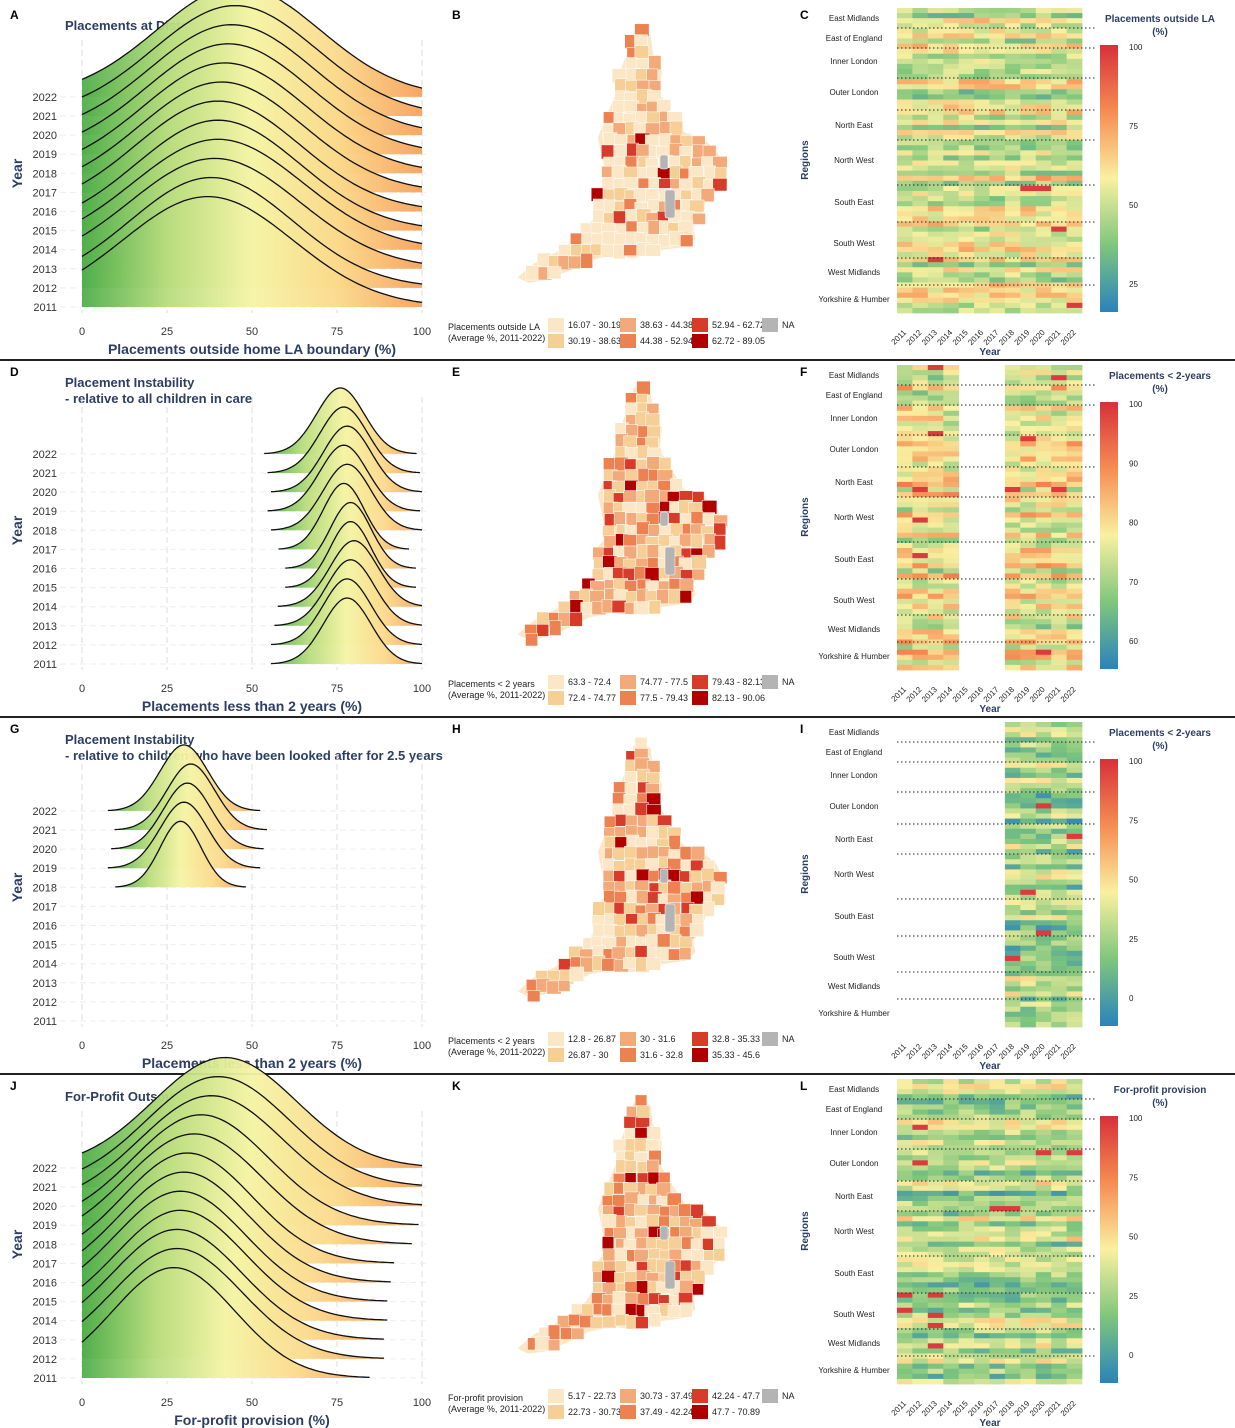  What do you see at coordinates (628, 1055) in the screenshot?
I see `legend-swatch` at bounding box center [628, 1055].